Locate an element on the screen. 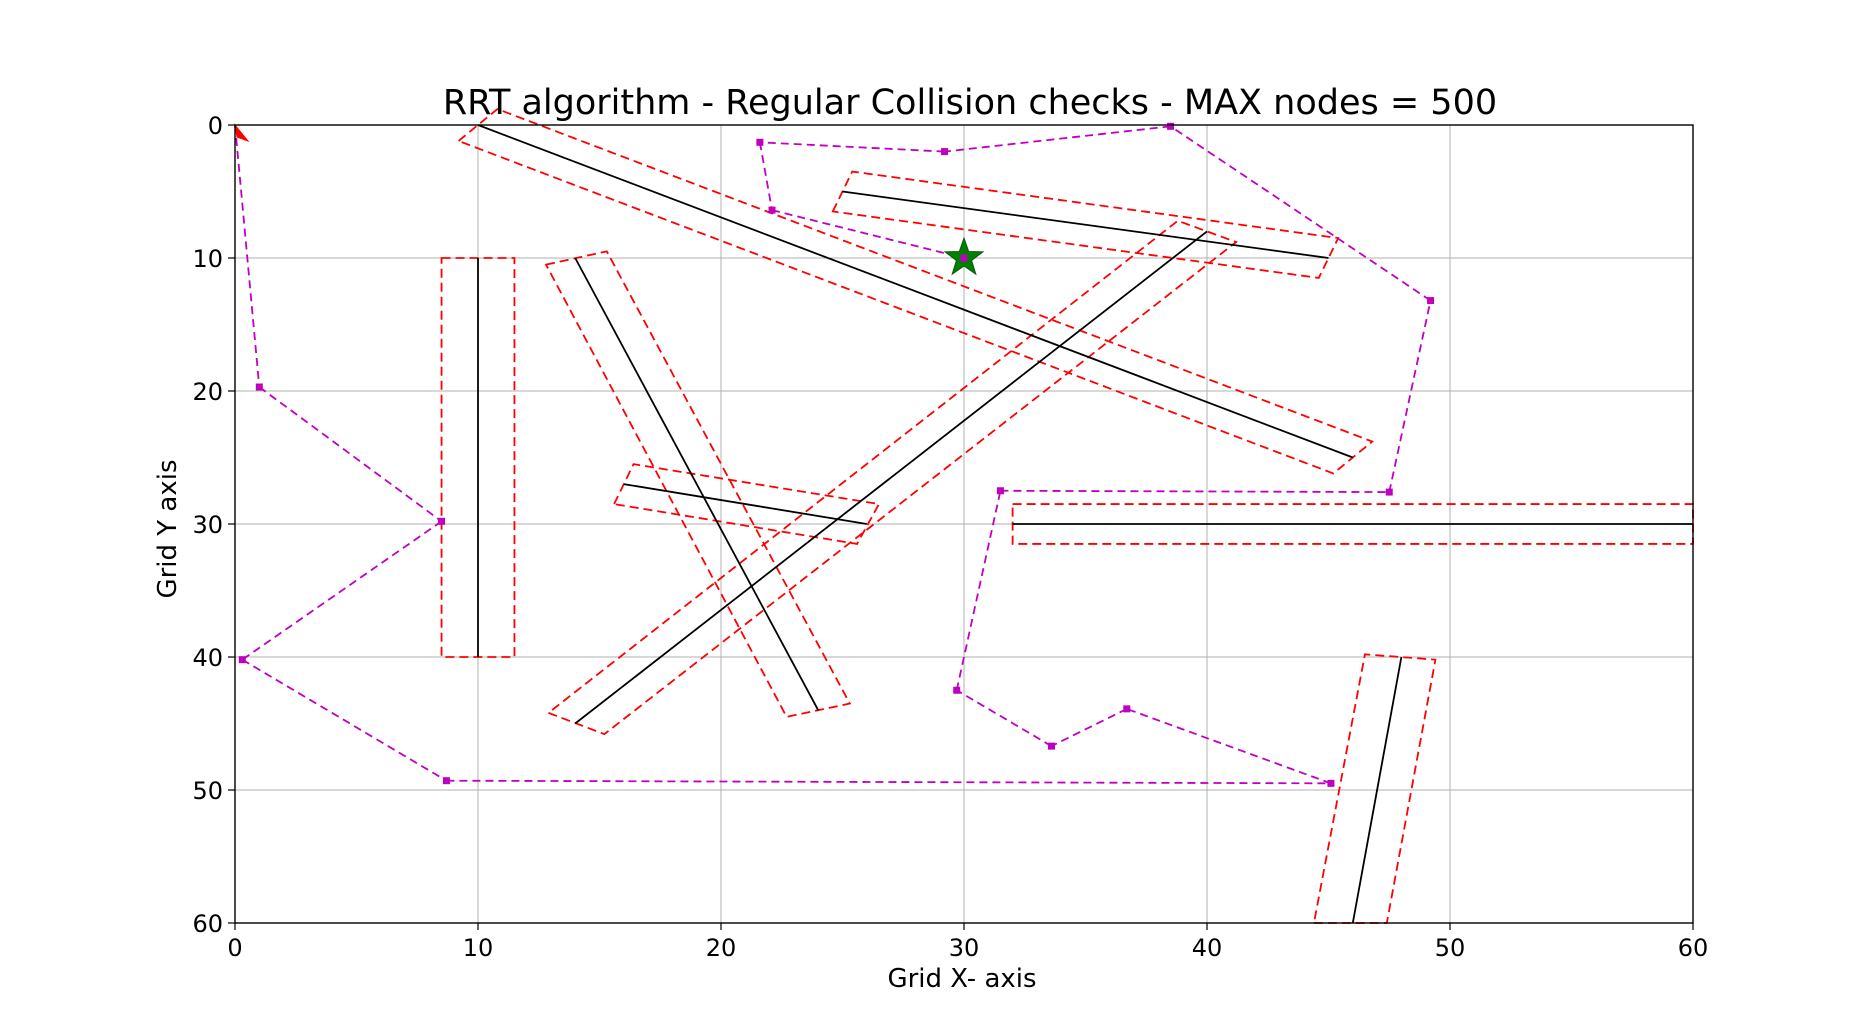 The height and width of the screenshot is (1022, 1855). y-tick-label: 60 is located at coordinates (207, 924).